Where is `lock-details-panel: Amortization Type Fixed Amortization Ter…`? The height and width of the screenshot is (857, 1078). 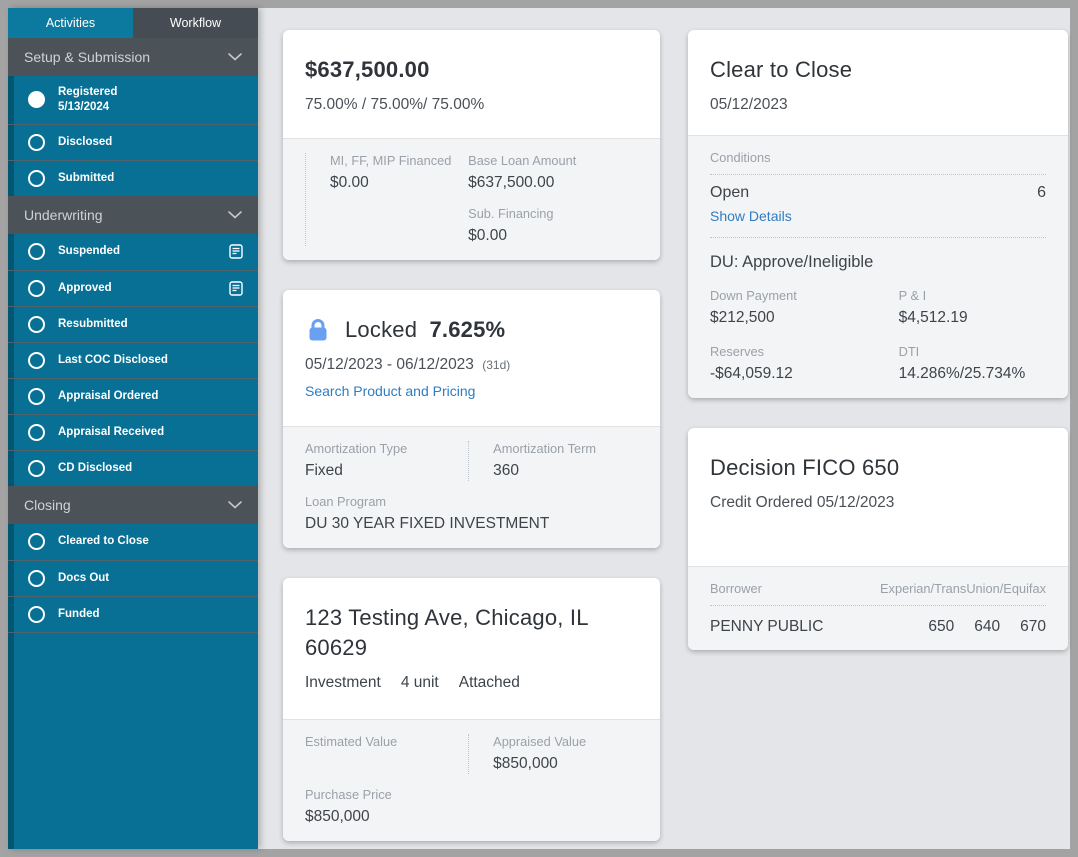 lock-details-panel: Amortization Type Fixed Amortization Ter… is located at coordinates (471, 487).